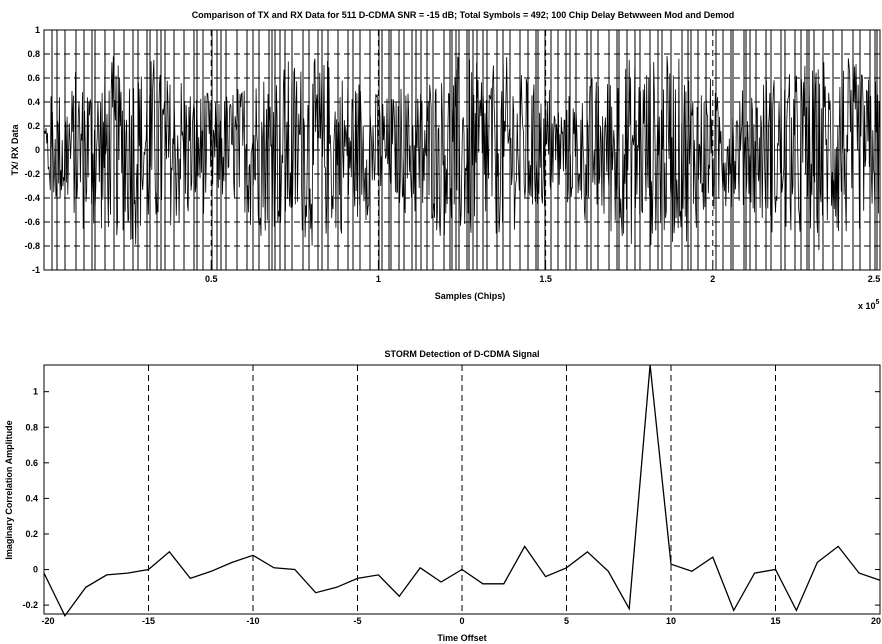  I want to click on bottom-x-tick-label: -20, so click(47, 621).